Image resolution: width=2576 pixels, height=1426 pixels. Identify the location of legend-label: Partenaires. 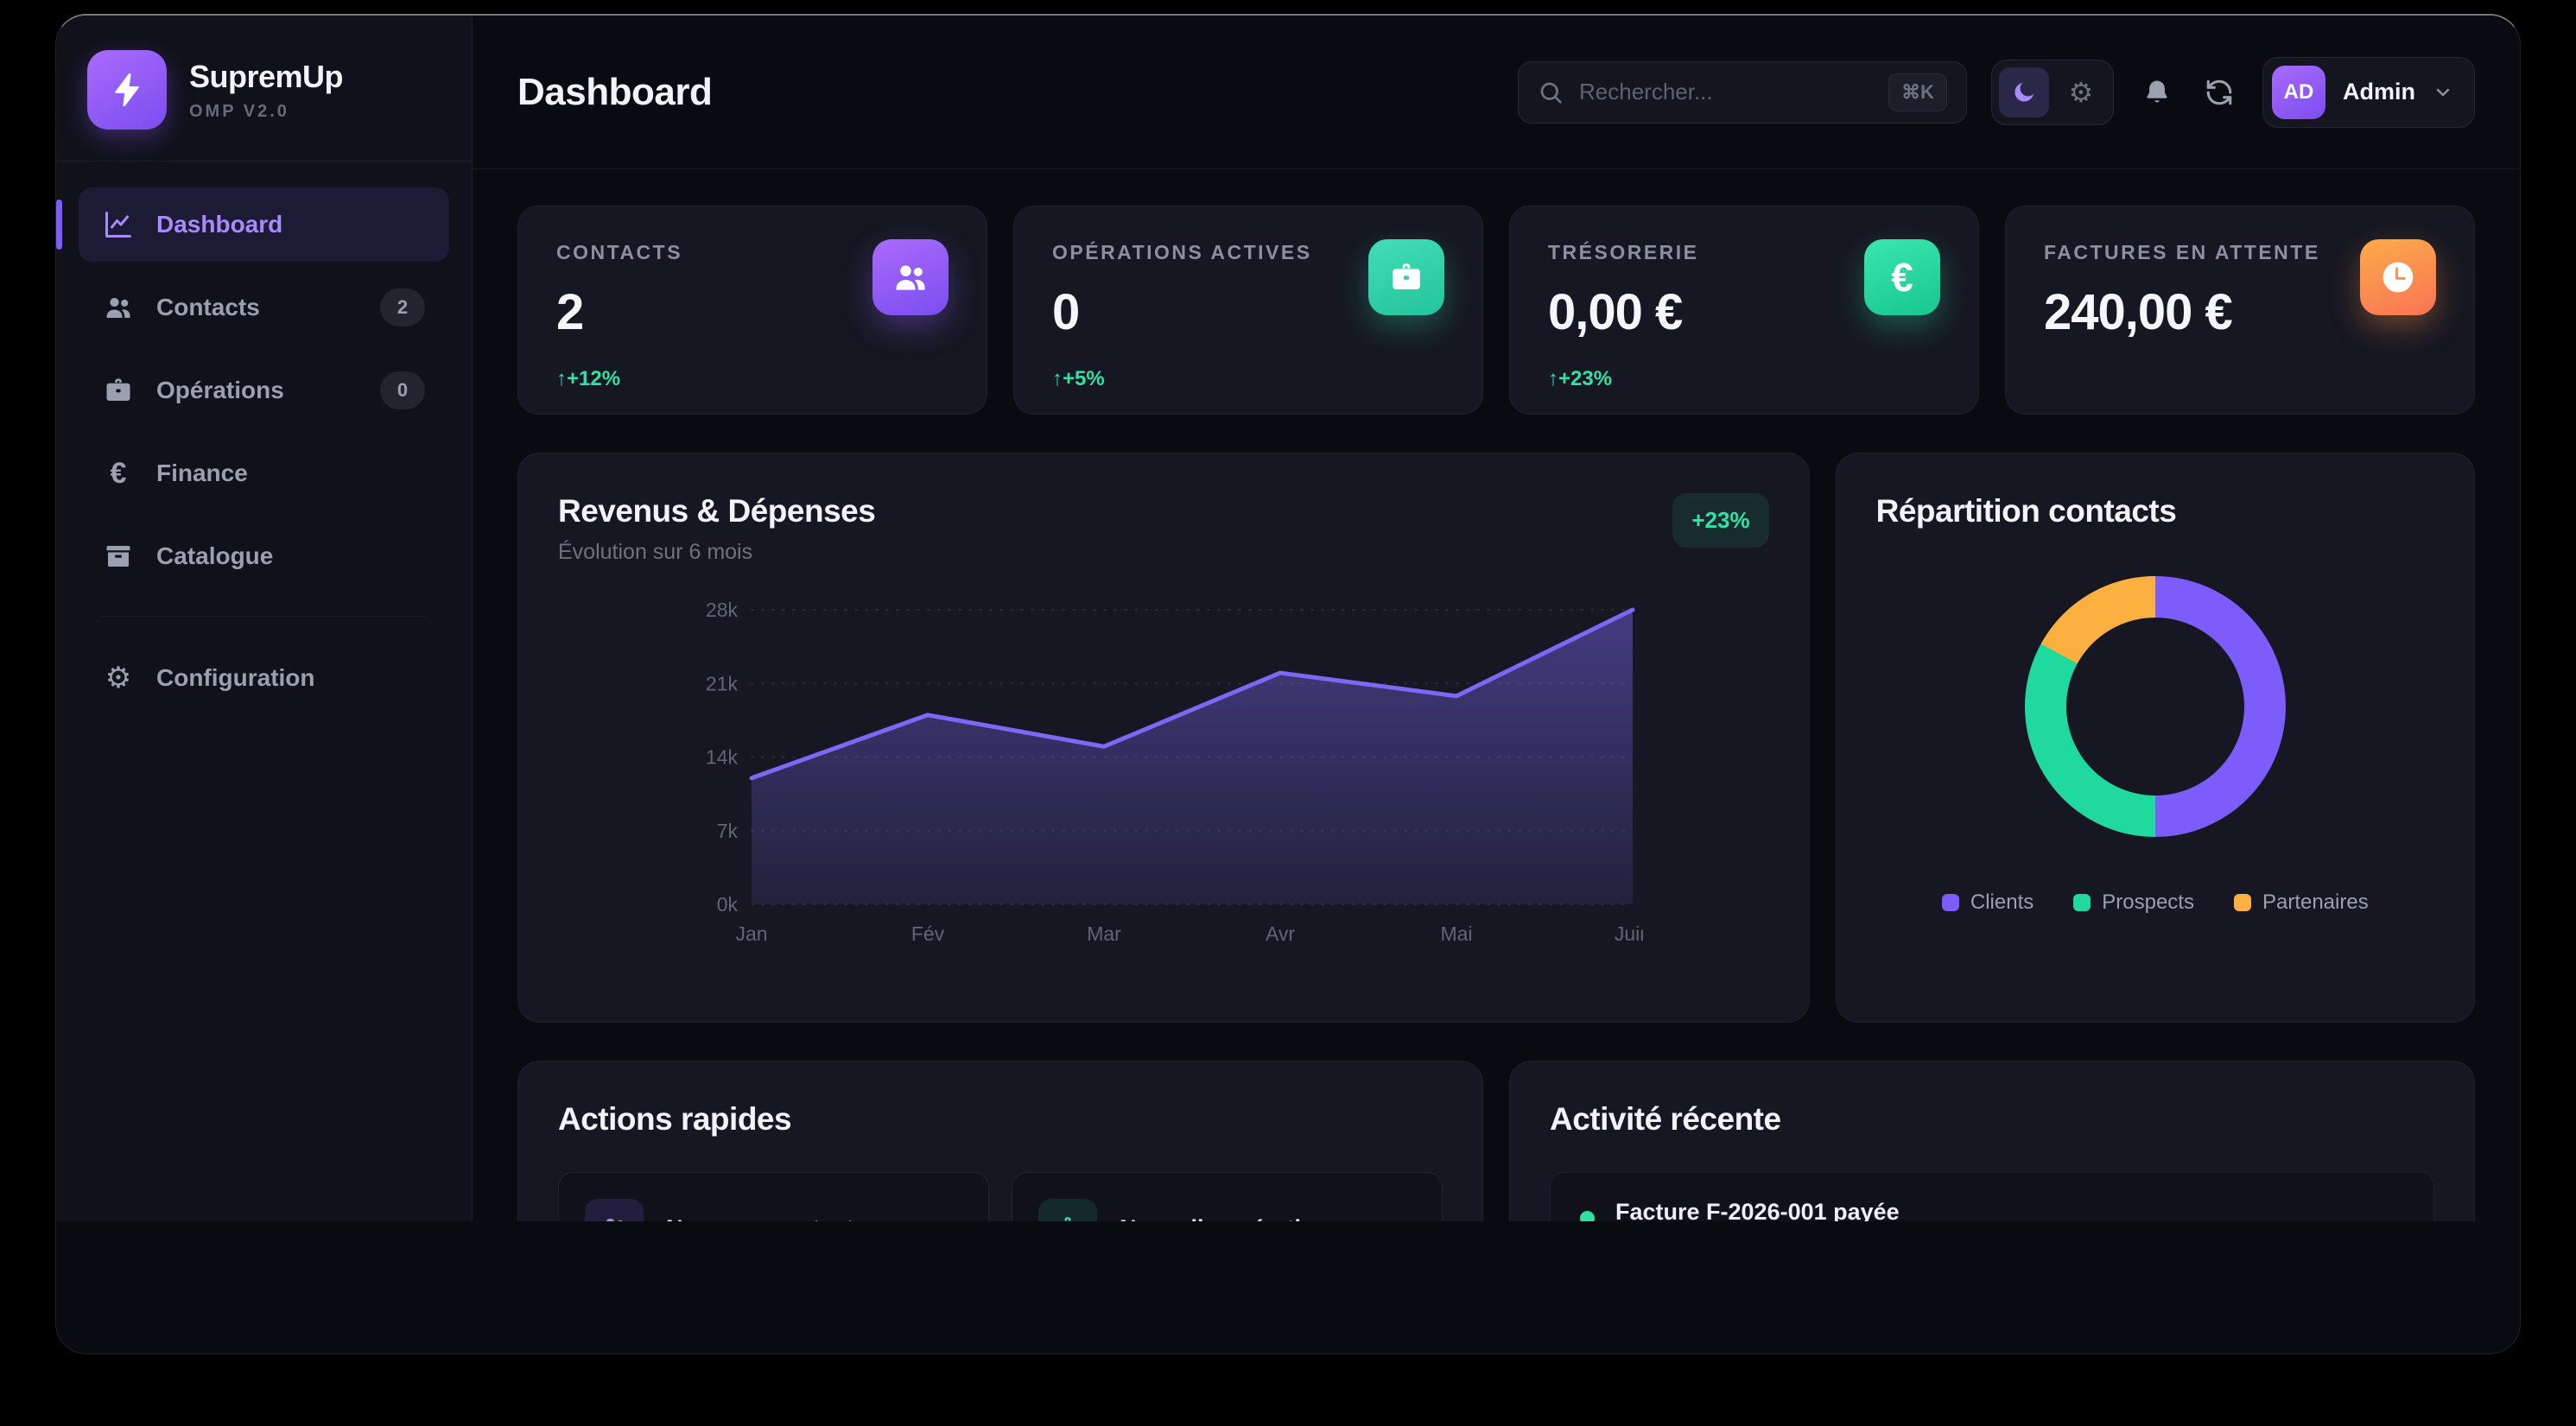
(2315, 902).